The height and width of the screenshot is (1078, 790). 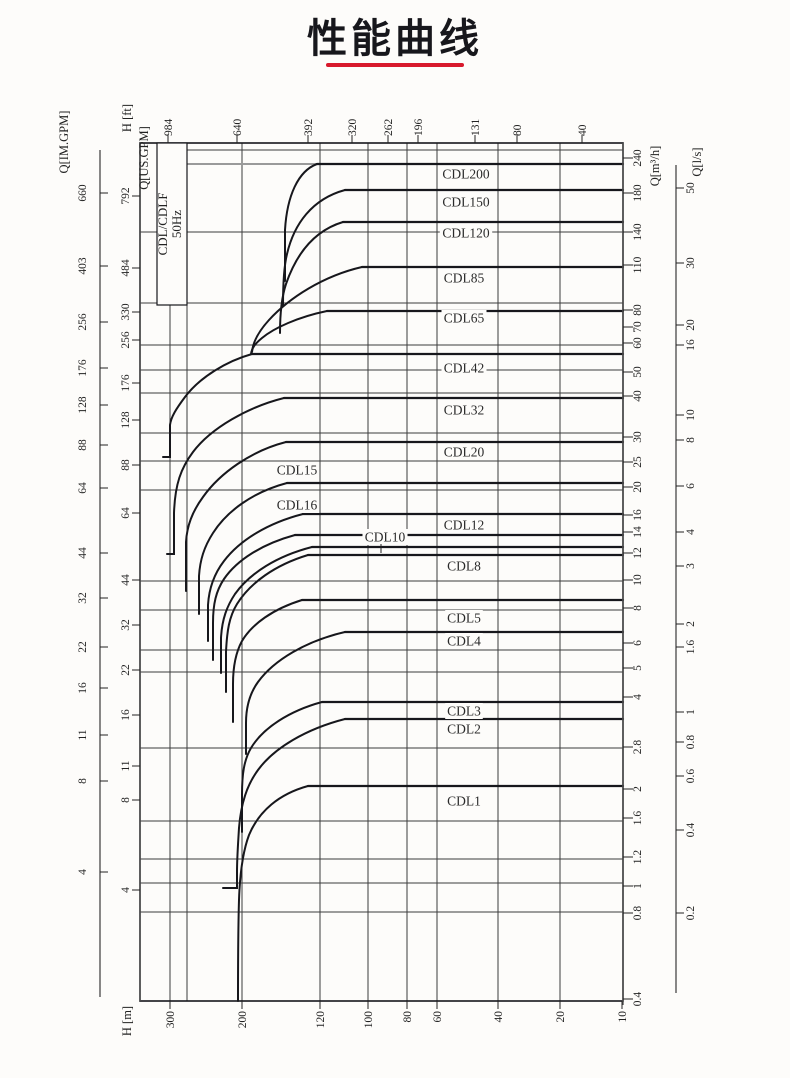 What do you see at coordinates (691, 440) in the screenshot?
I see `tick-label-q-ls: 8` at bounding box center [691, 440].